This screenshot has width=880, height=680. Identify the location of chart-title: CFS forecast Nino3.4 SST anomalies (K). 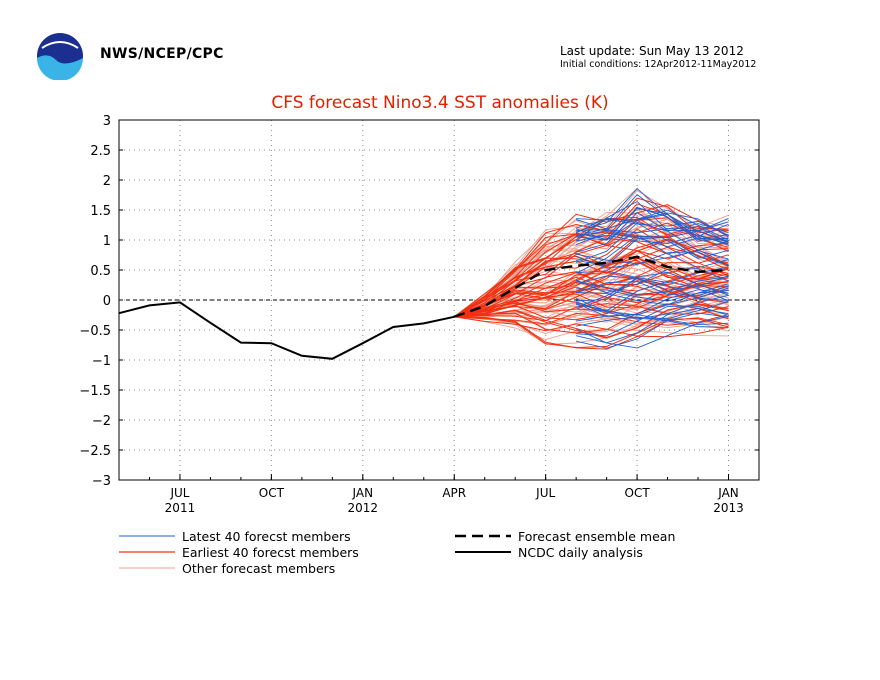
(439, 103).